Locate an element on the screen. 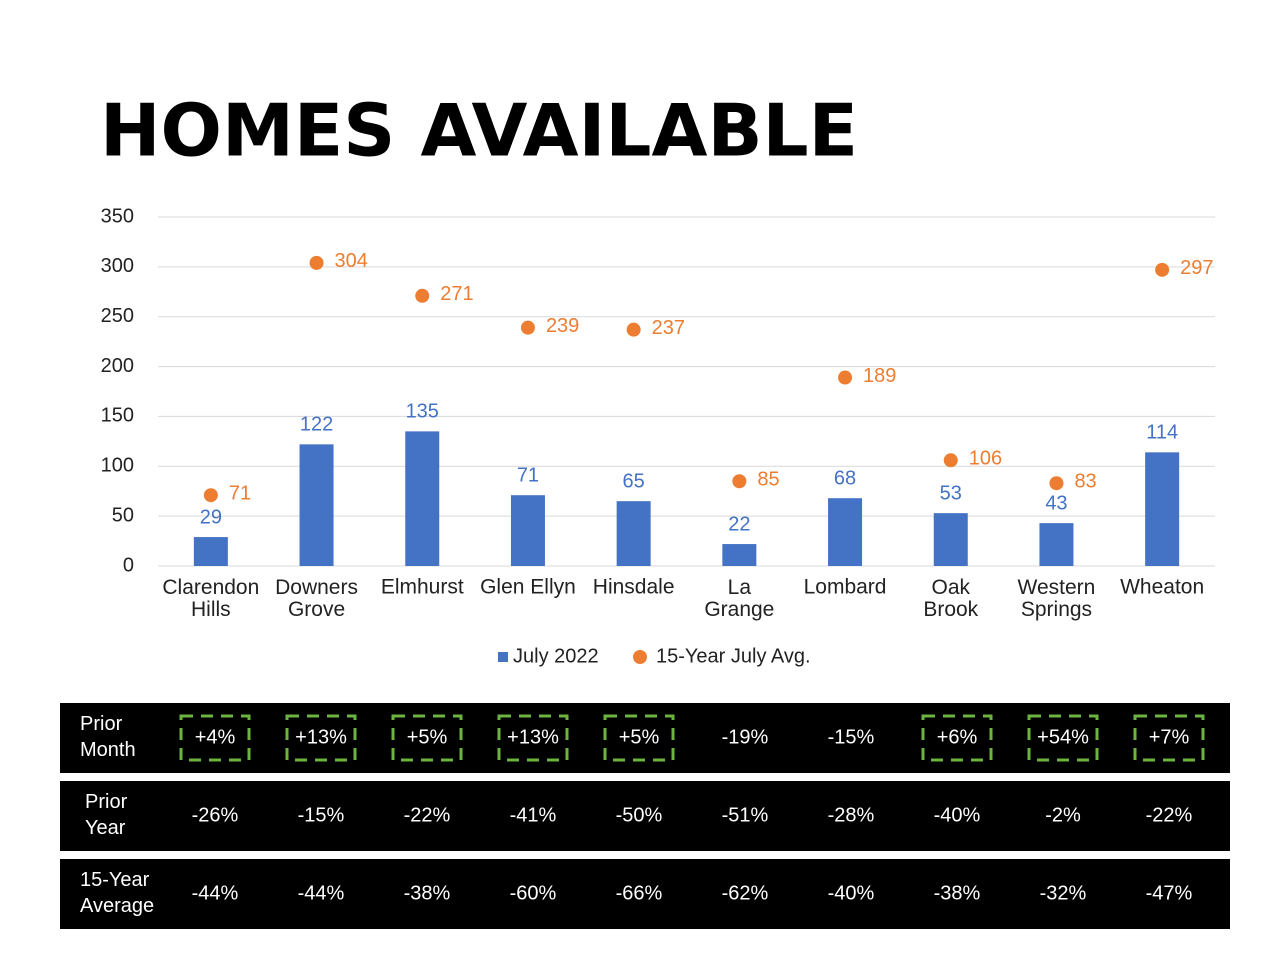  y-tick-label: 100 is located at coordinates (117, 466).